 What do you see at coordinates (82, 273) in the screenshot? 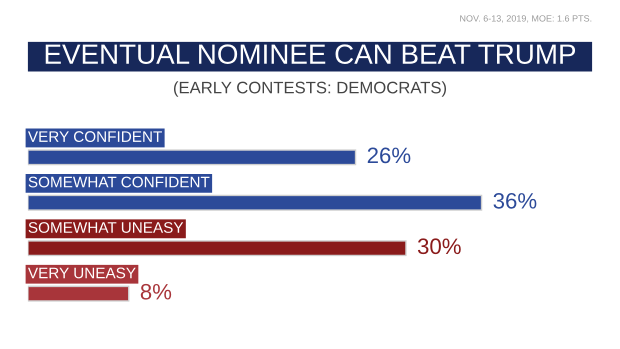
I see `y-tick-label: VERY UNEASY` at bounding box center [82, 273].